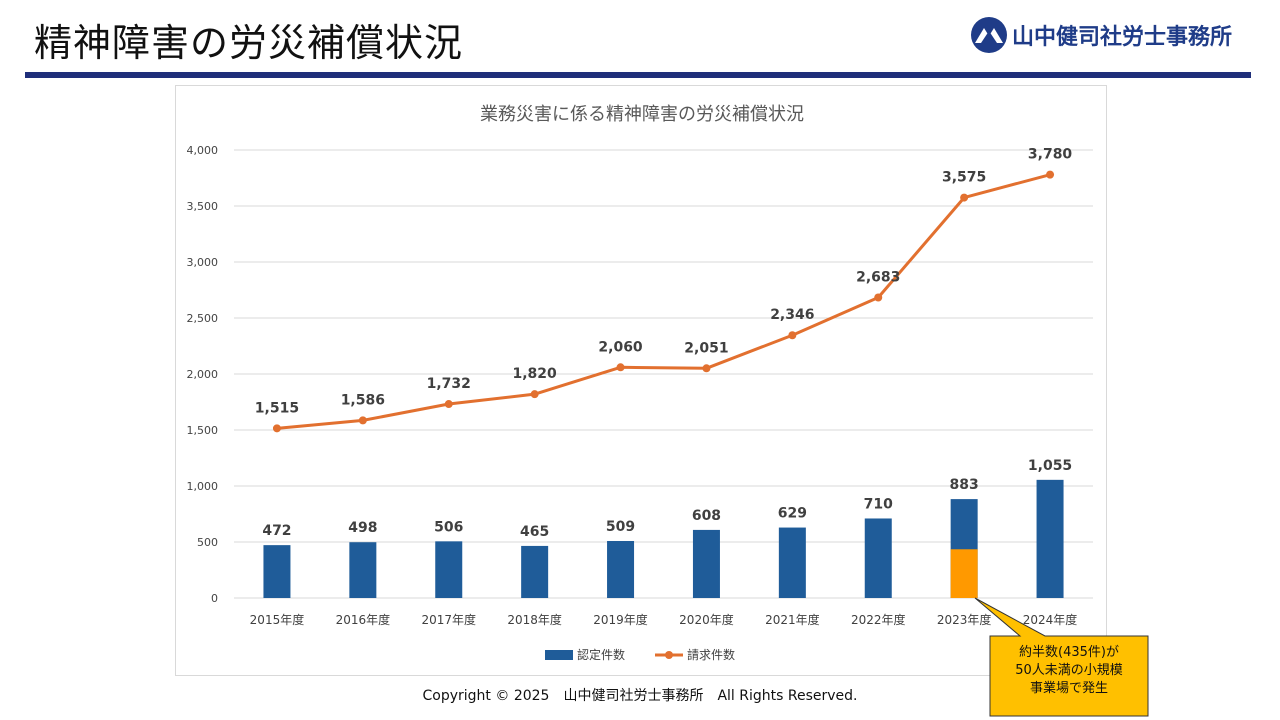 The image size is (1280, 720). Describe the element at coordinates (1068, 688) in the screenshot. I see `callout-line: 事業場で発生` at that location.